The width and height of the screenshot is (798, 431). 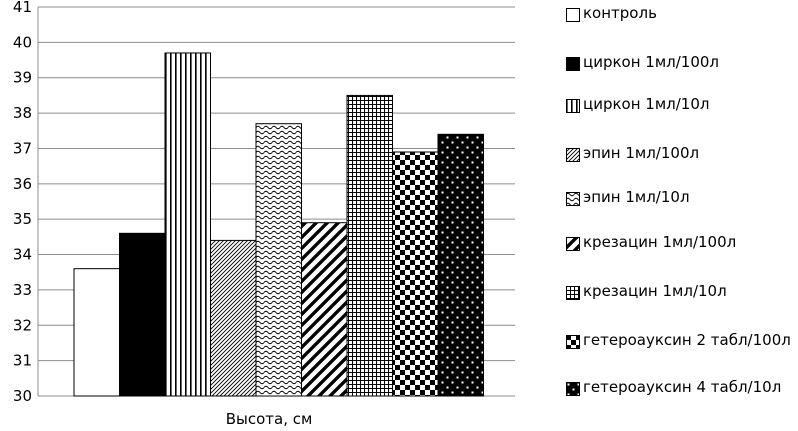 What do you see at coordinates (22, 290) in the screenshot?
I see `y-tick-label: 33` at bounding box center [22, 290].